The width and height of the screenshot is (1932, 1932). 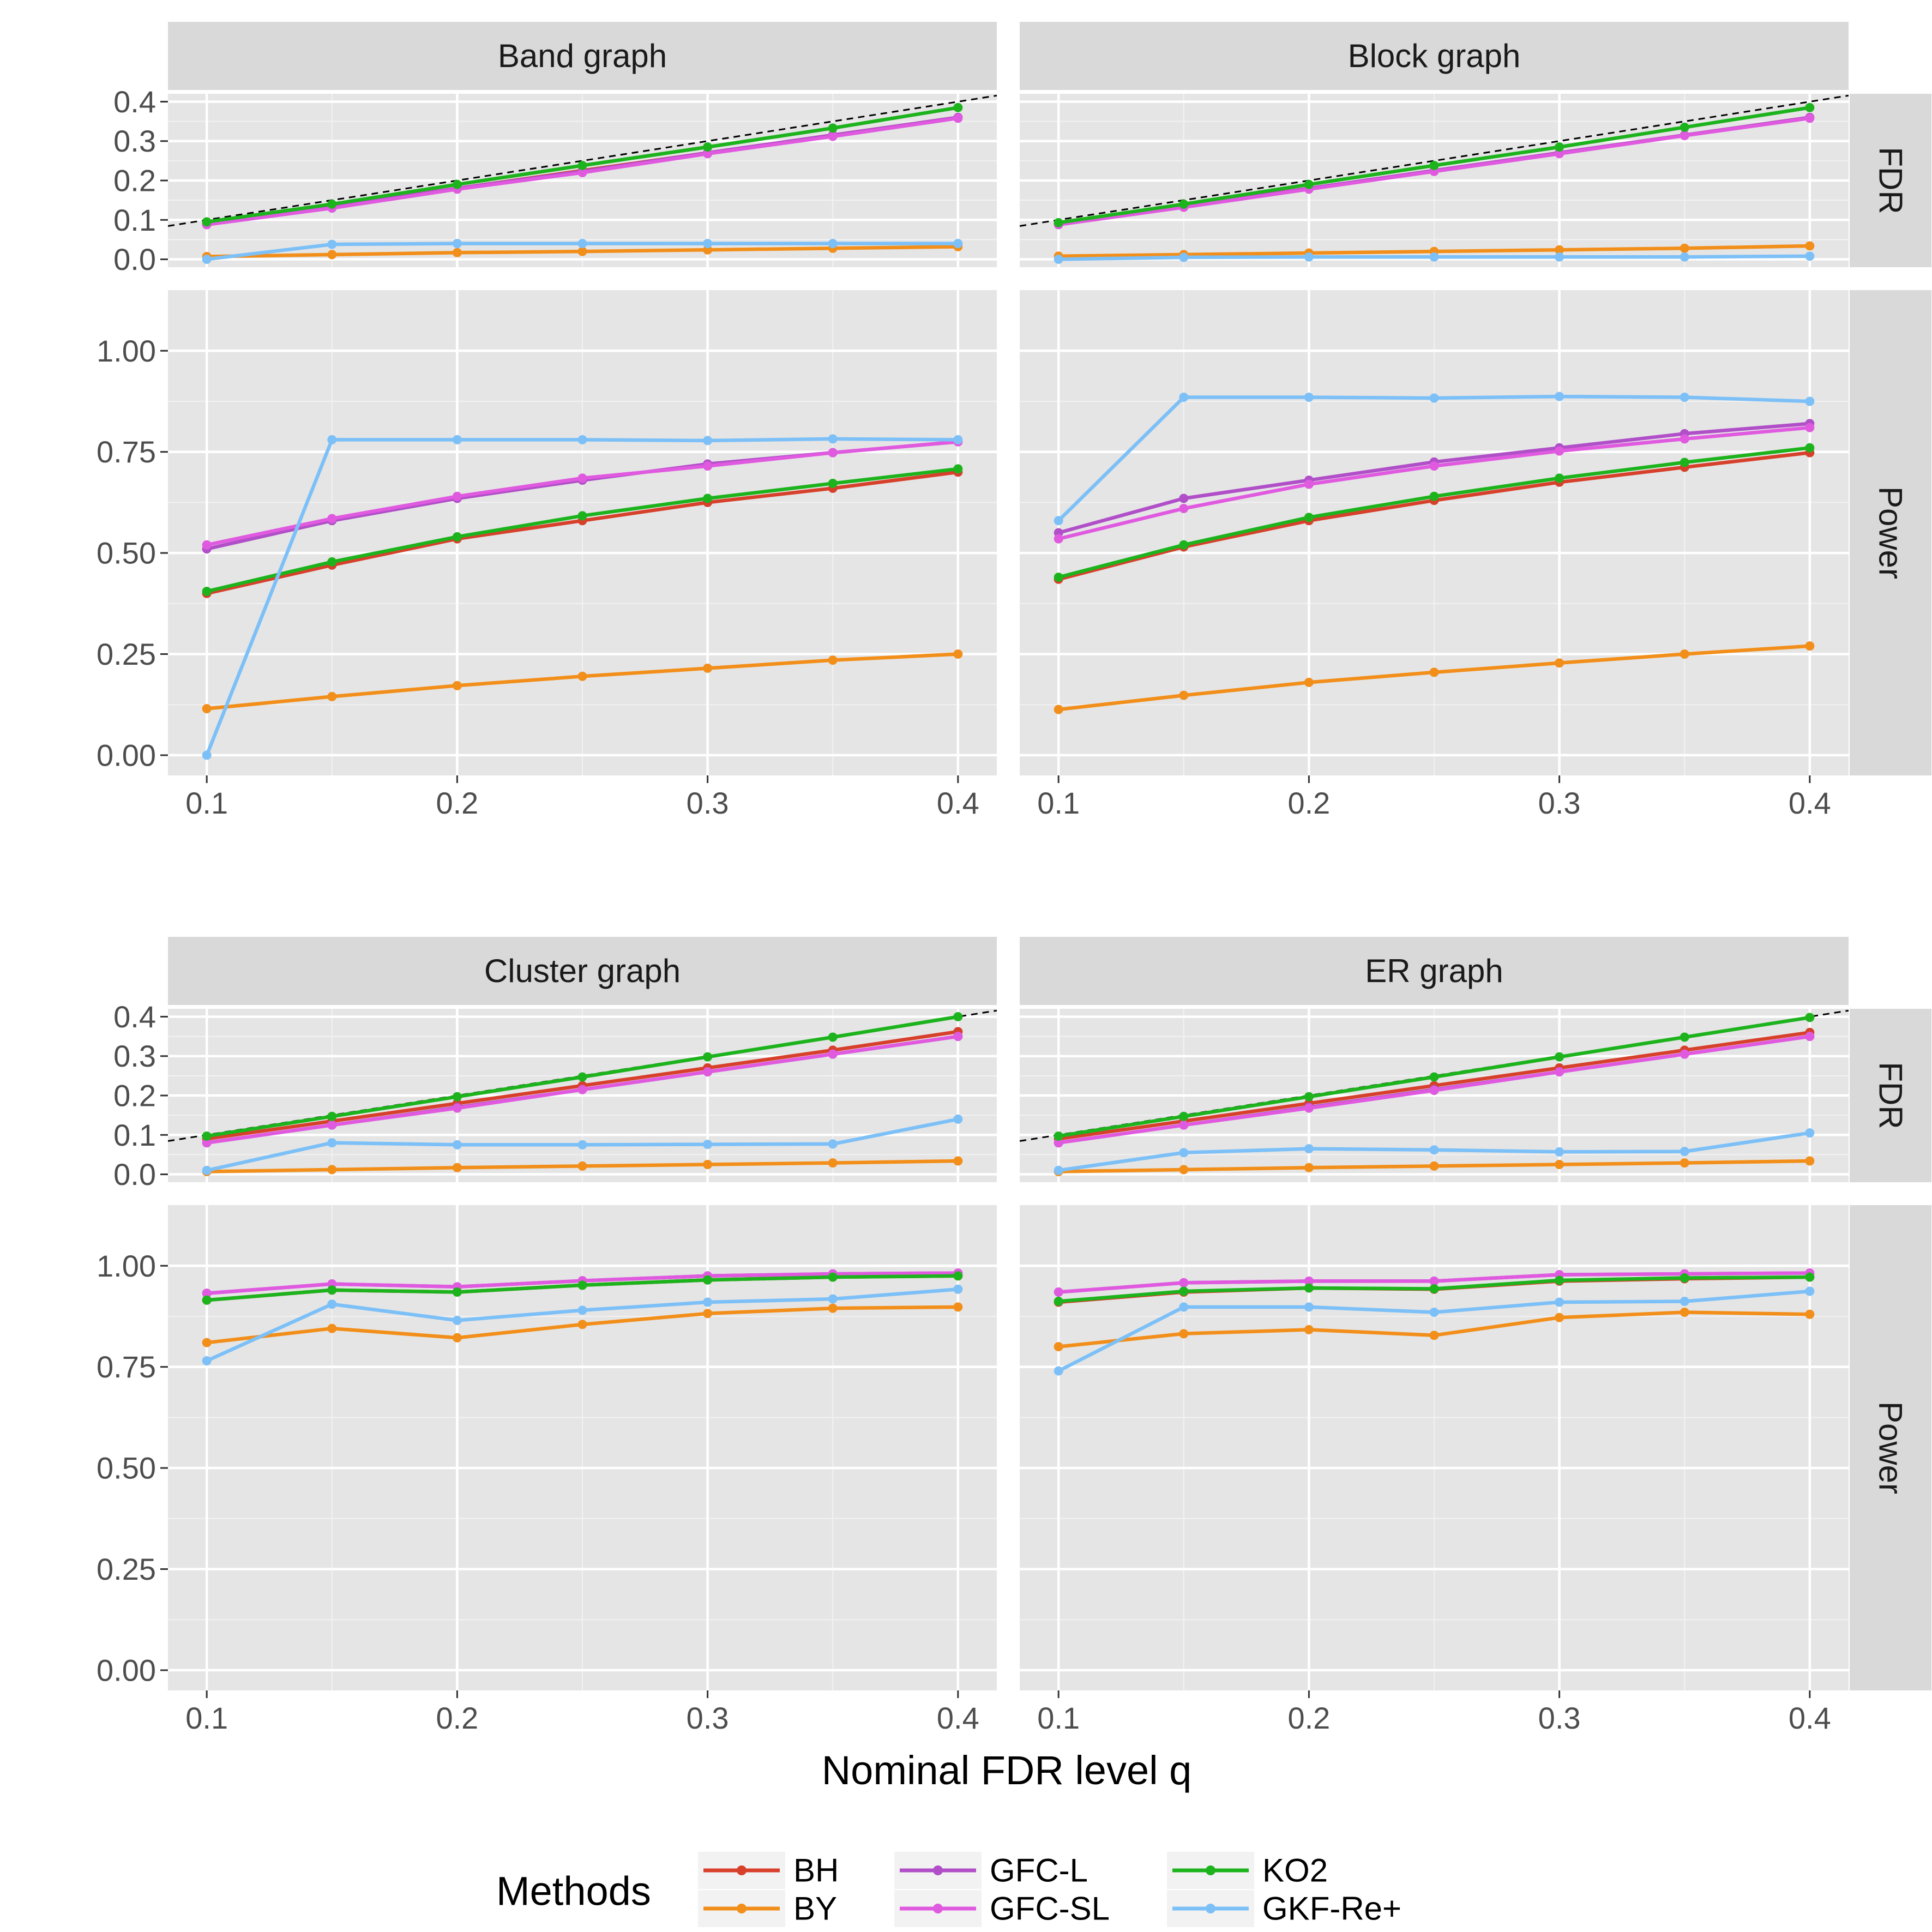 What do you see at coordinates (1890, 1095) in the screenshot?
I see `row-strip` at bounding box center [1890, 1095].